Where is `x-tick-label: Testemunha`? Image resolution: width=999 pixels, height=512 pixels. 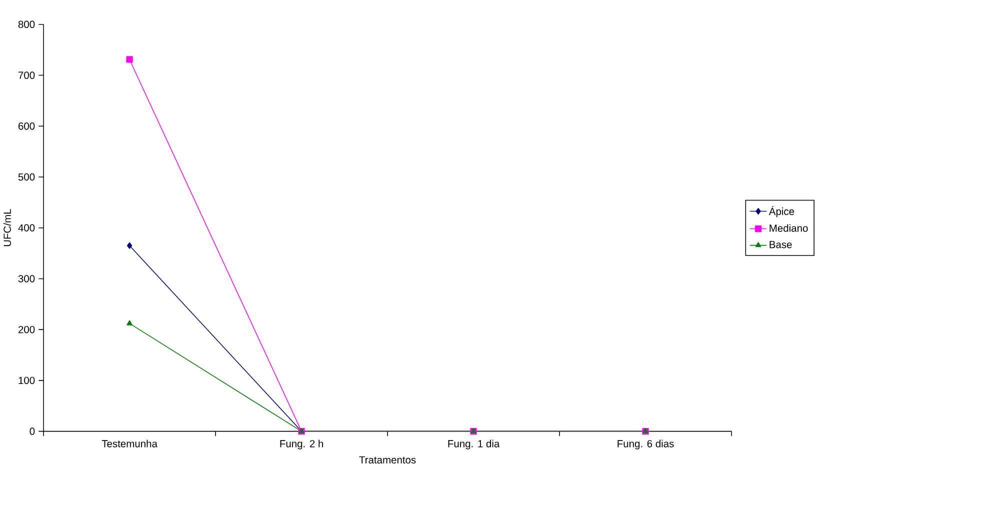
x-tick-label: Testemunha is located at coordinates (130, 444).